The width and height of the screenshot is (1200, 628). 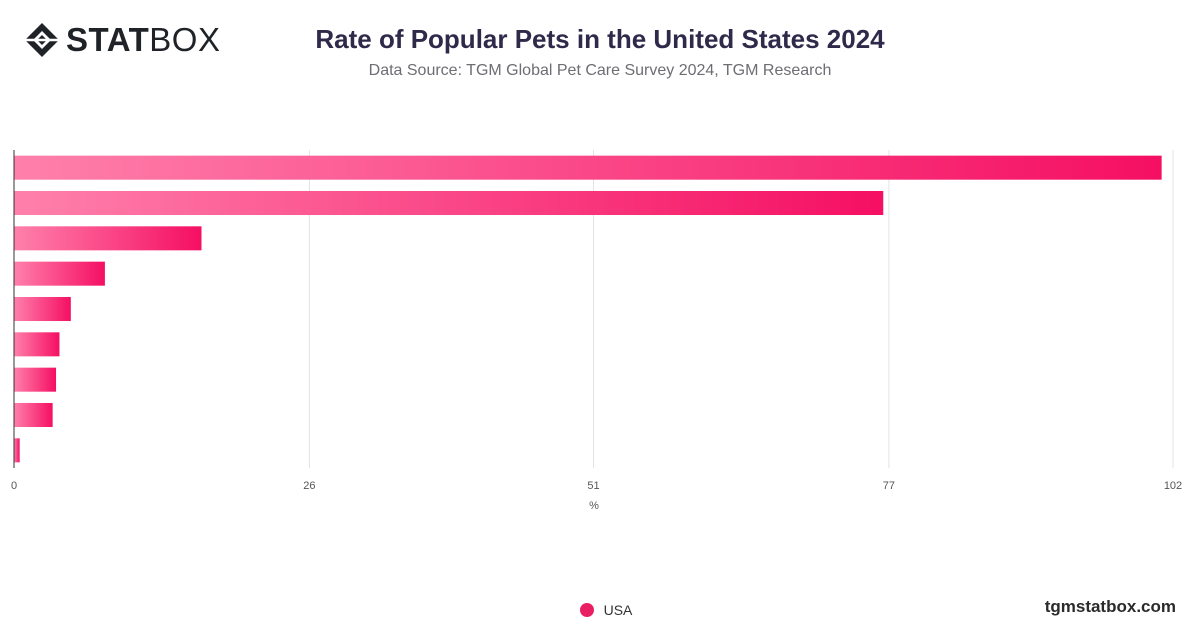 I want to click on x-tick-labels: 0 26 51 77 102, so click(x=596, y=486).